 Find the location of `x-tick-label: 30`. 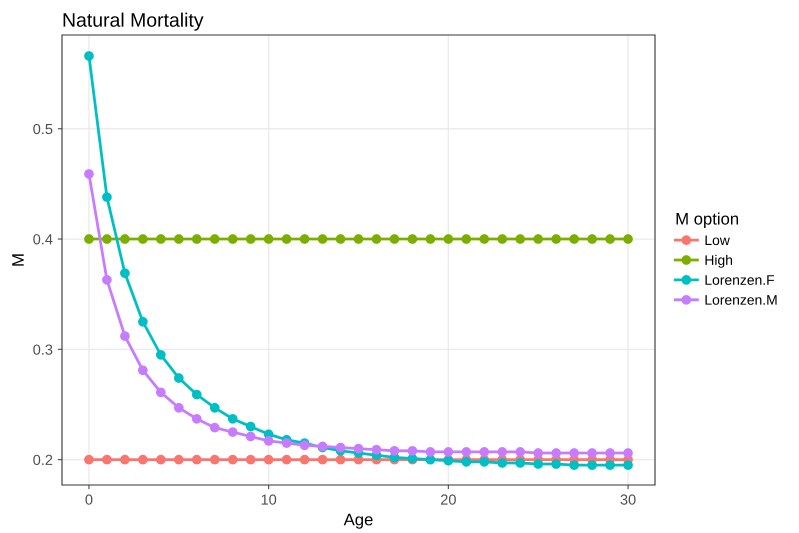

x-tick-label: 30 is located at coordinates (628, 499).